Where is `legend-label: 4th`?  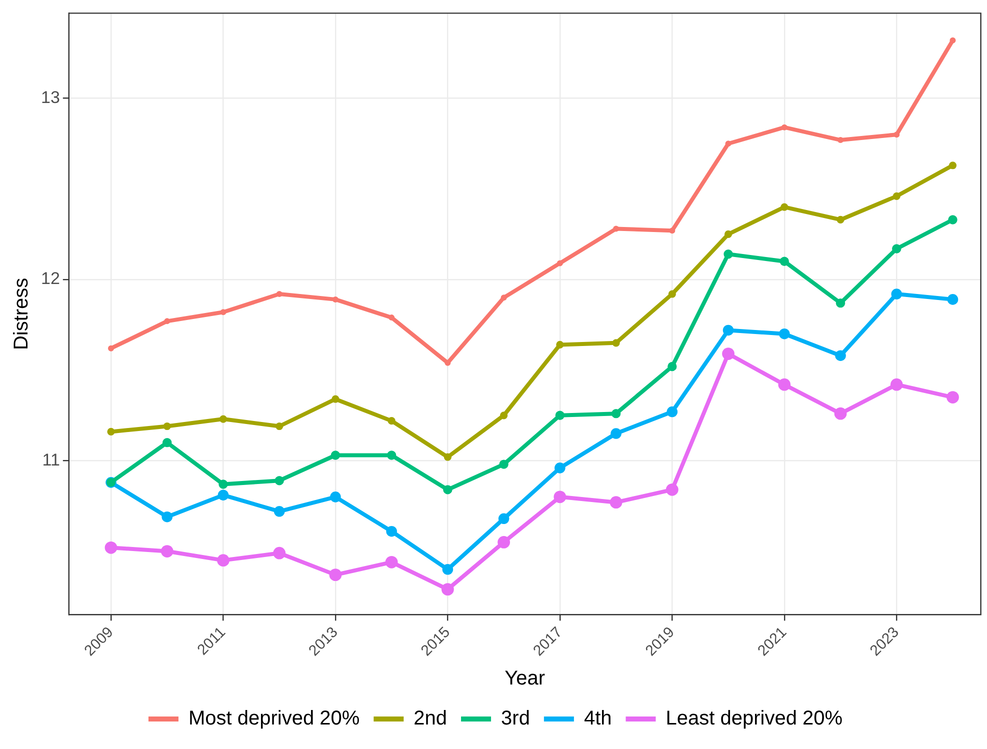
legend-label: 4th is located at coordinates (598, 719).